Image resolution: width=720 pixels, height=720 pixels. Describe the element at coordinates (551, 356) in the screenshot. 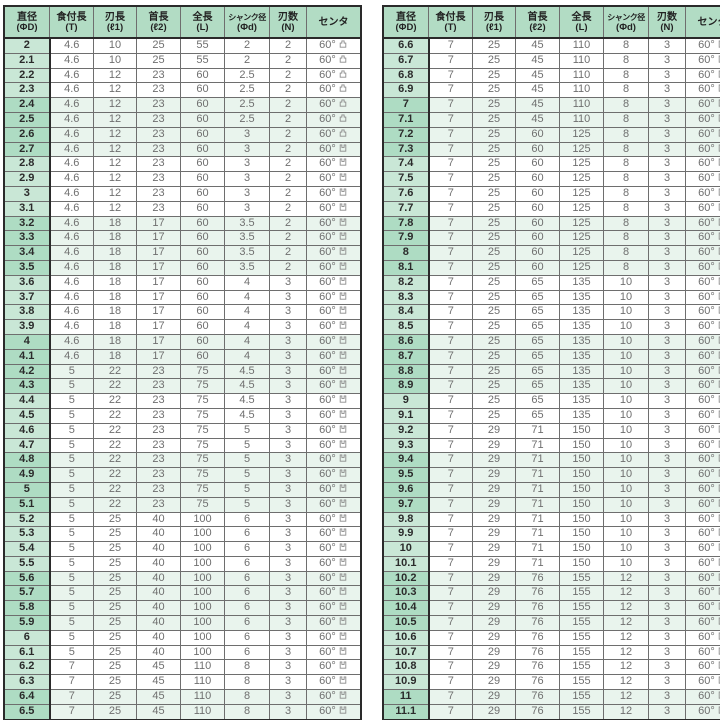

I see `table-row: 8.7 7 25 65 135 10 3 60°` at that location.